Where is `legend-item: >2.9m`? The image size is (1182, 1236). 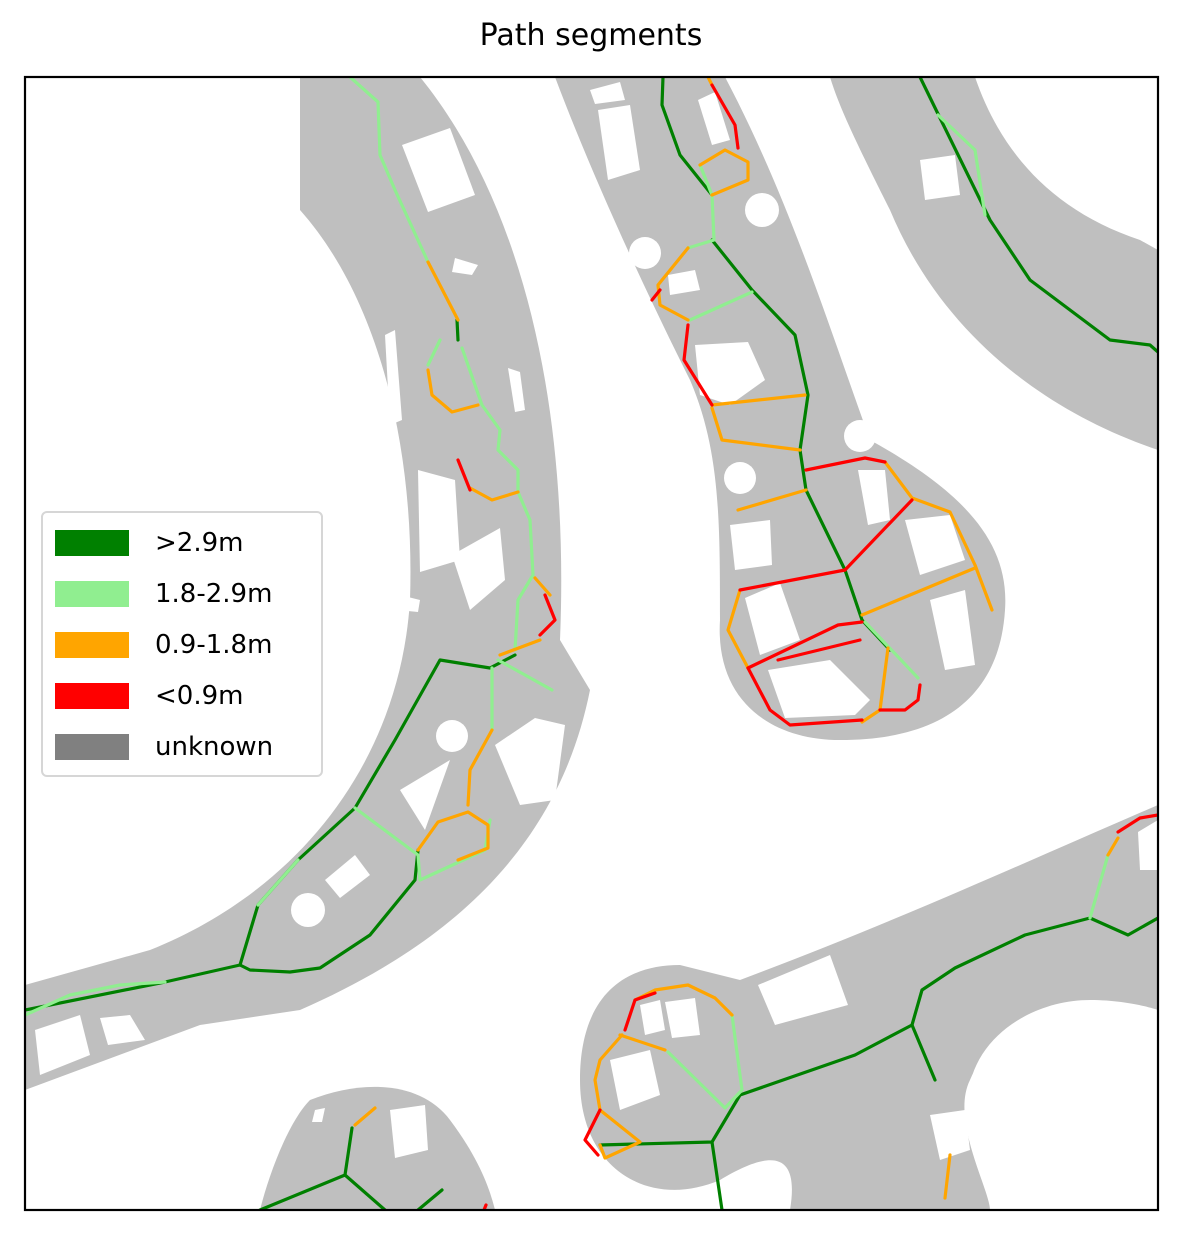
legend-item: >2.9m is located at coordinates (149, 543).